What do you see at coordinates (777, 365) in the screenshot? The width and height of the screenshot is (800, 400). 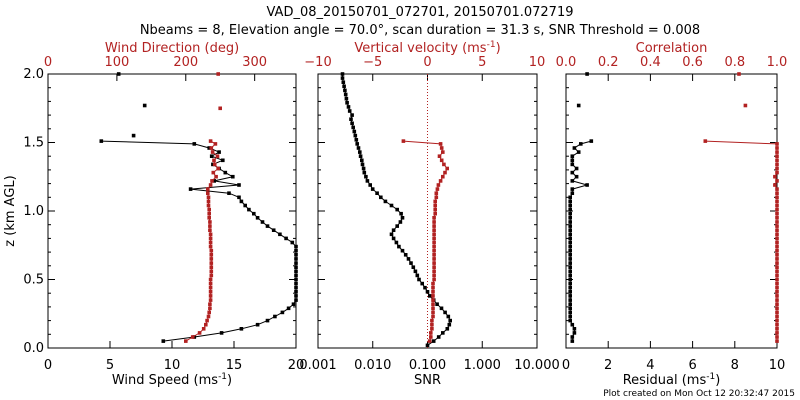 I see `x-tick-label-bottom: 10` at bounding box center [777, 365].